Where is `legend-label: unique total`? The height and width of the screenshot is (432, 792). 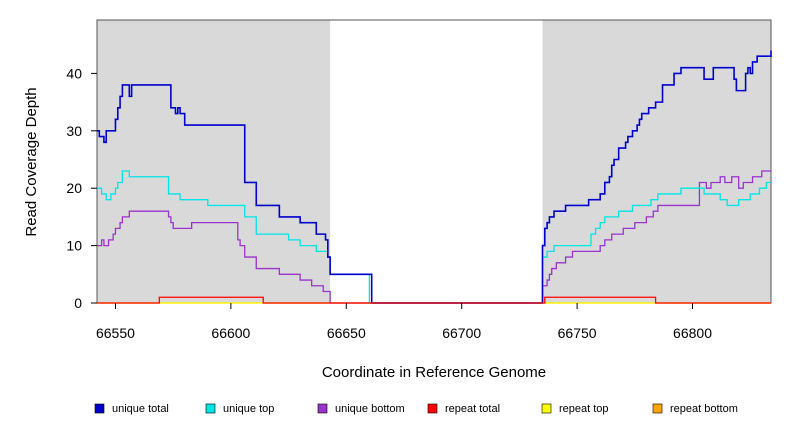
legend-label: unique total is located at coordinates (140, 409).